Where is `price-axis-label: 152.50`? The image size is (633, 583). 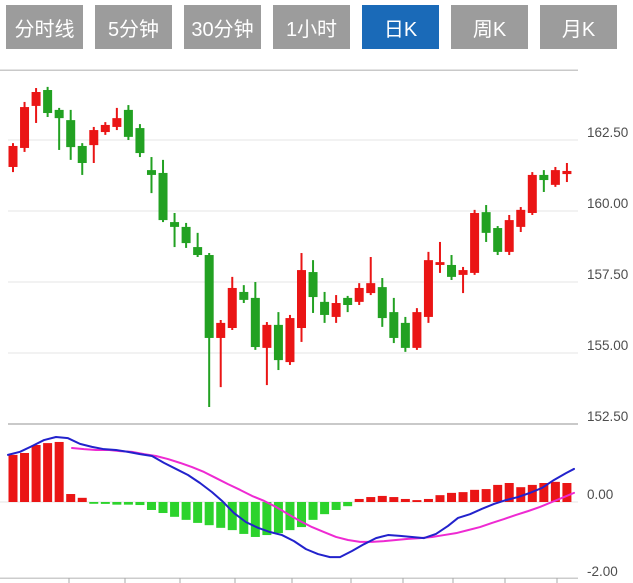
price-axis-label: 152.50 is located at coordinates (608, 416).